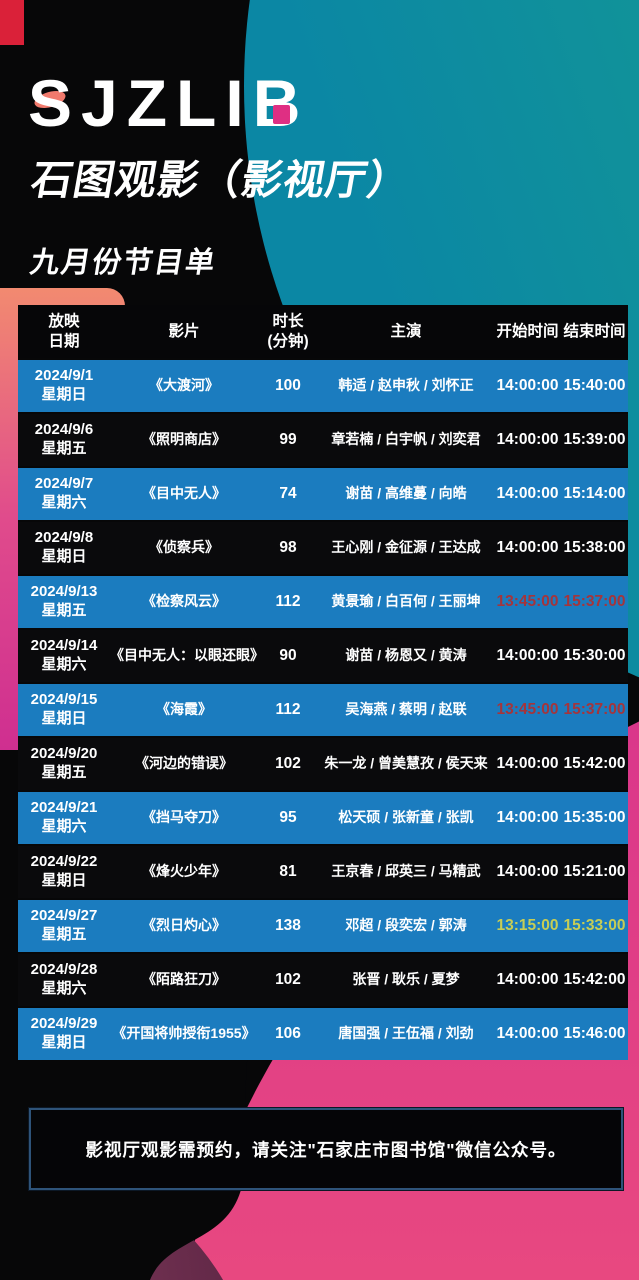 The width and height of the screenshot is (639, 1280). What do you see at coordinates (594, 818) in the screenshot?
I see `end-time-cell: 15:35:00` at bounding box center [594, 818].